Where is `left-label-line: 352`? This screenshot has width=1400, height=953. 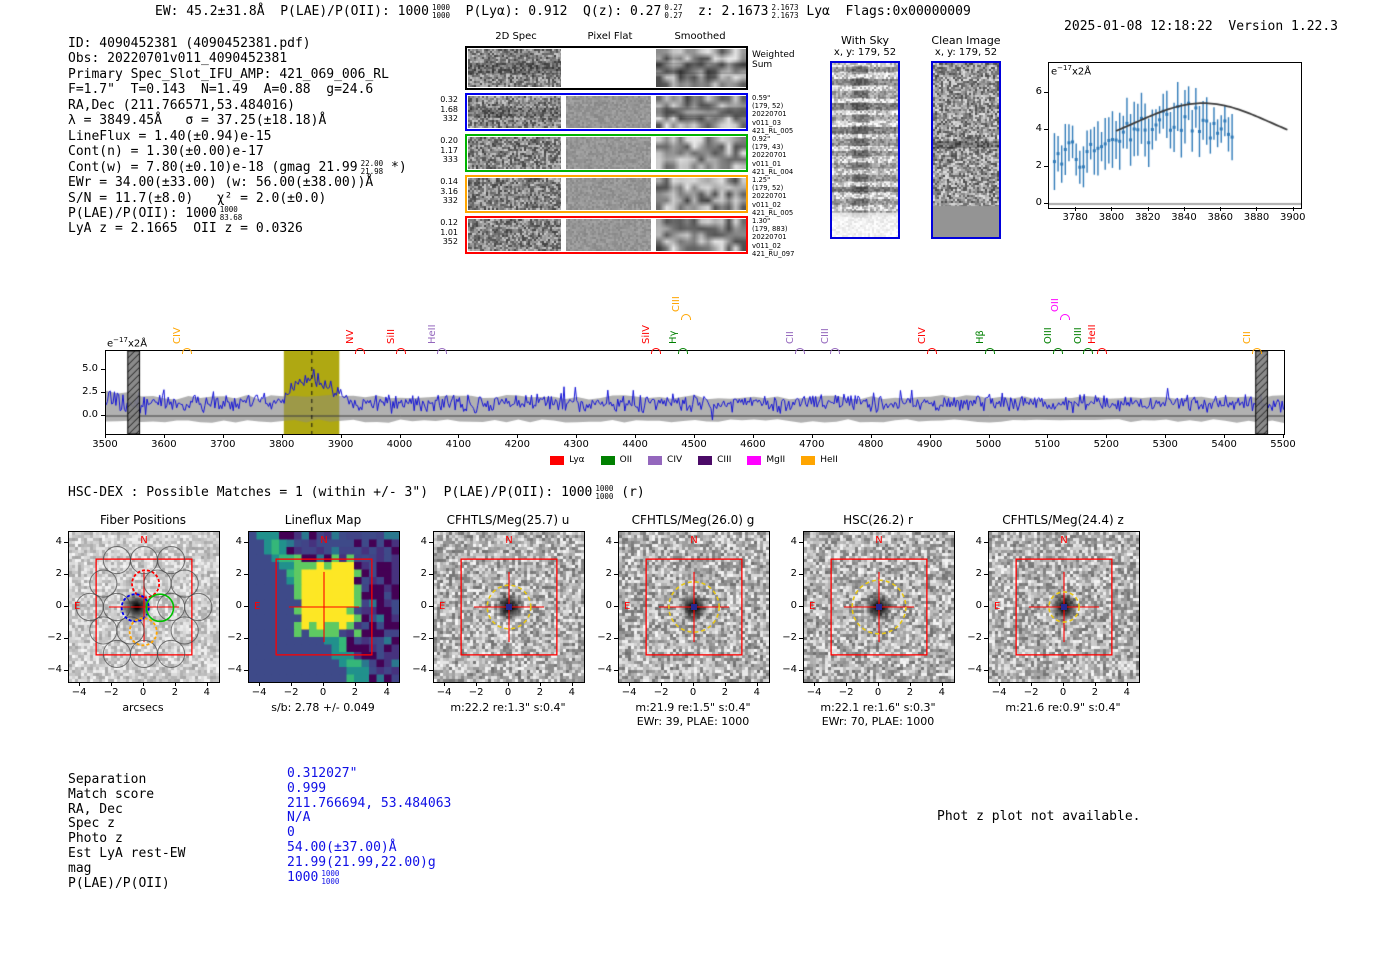
left-label-line: 352 is located at coordinates (450, 241).